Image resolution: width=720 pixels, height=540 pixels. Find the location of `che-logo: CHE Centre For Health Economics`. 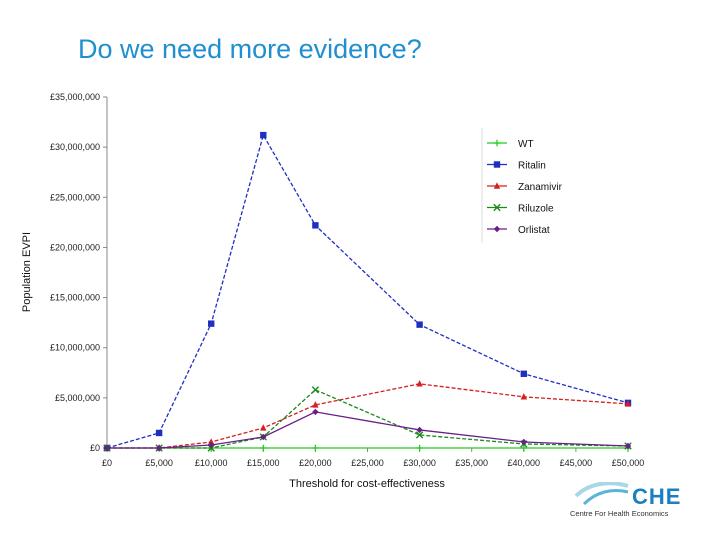

che-logo: CHE Centre For Health Economics is located at coordinates (626, 502).